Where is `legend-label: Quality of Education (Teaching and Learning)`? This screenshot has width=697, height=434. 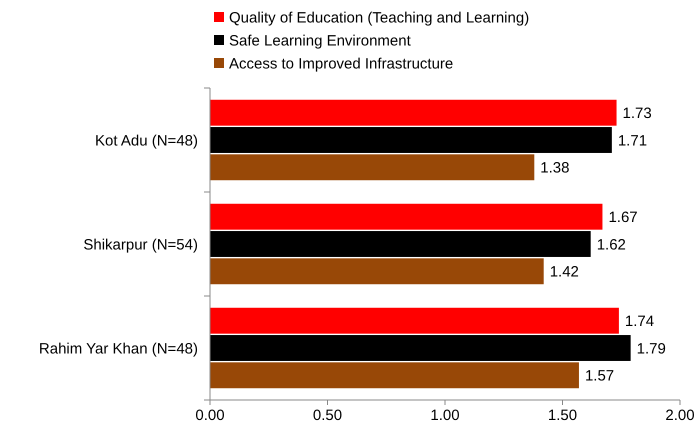
legend-label: Quality of Education (Teaching and Learning) is located at coordinates (379, 17).